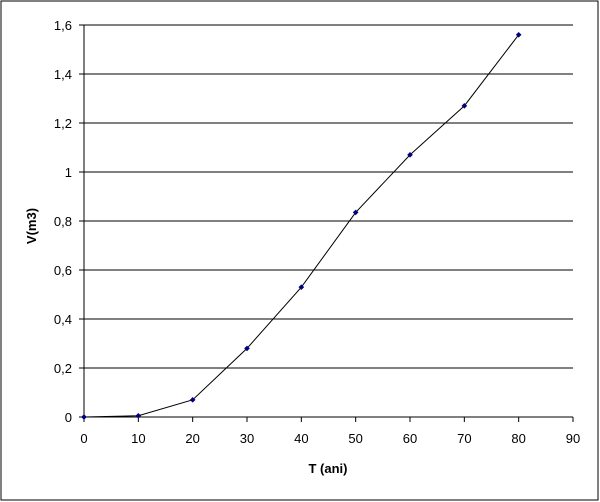 Image resolution: width=600 pixels, height=502 pixels. What do you see at coordinates (410, 438) in the screenshot?
I see `x-tick-label: 60` at bounding box center [410, 438].